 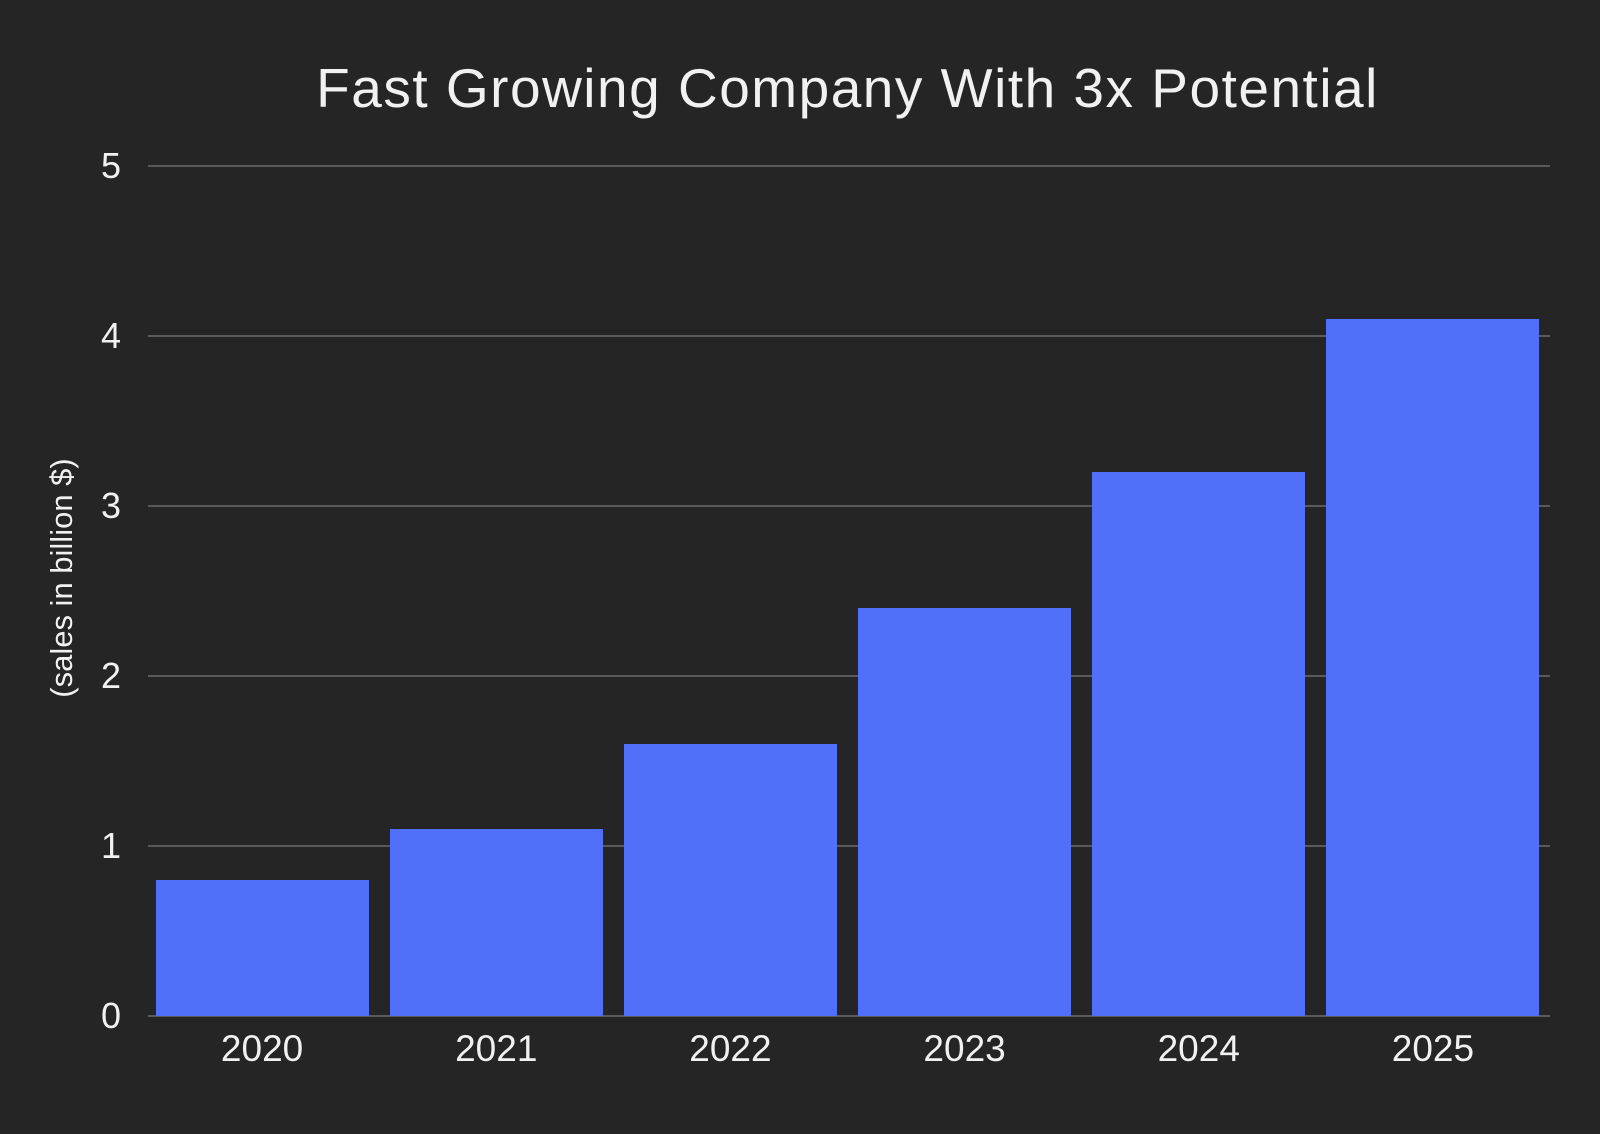 What do you see at coordinates (1198, 1048) in the screenshot?
I see `x-axis-tick-label-2024: 2024` at bounding box center [1198, 1048].